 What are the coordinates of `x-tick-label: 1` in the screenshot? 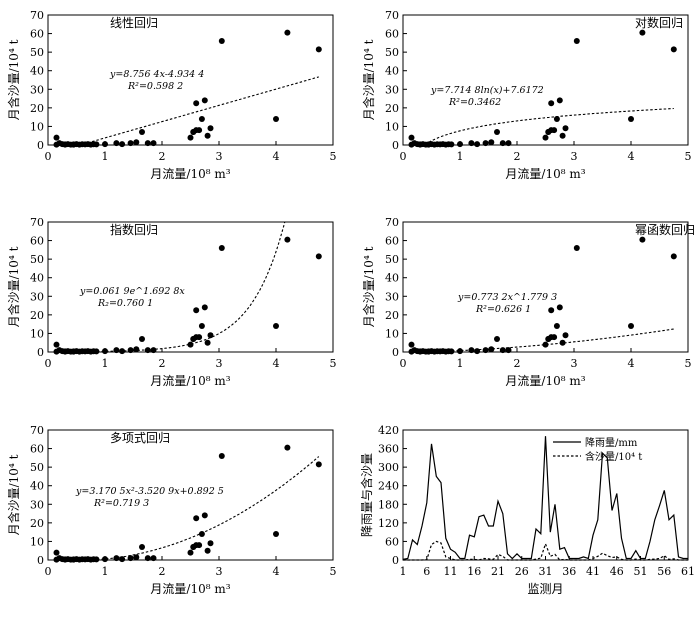 It's located at (105, 363).